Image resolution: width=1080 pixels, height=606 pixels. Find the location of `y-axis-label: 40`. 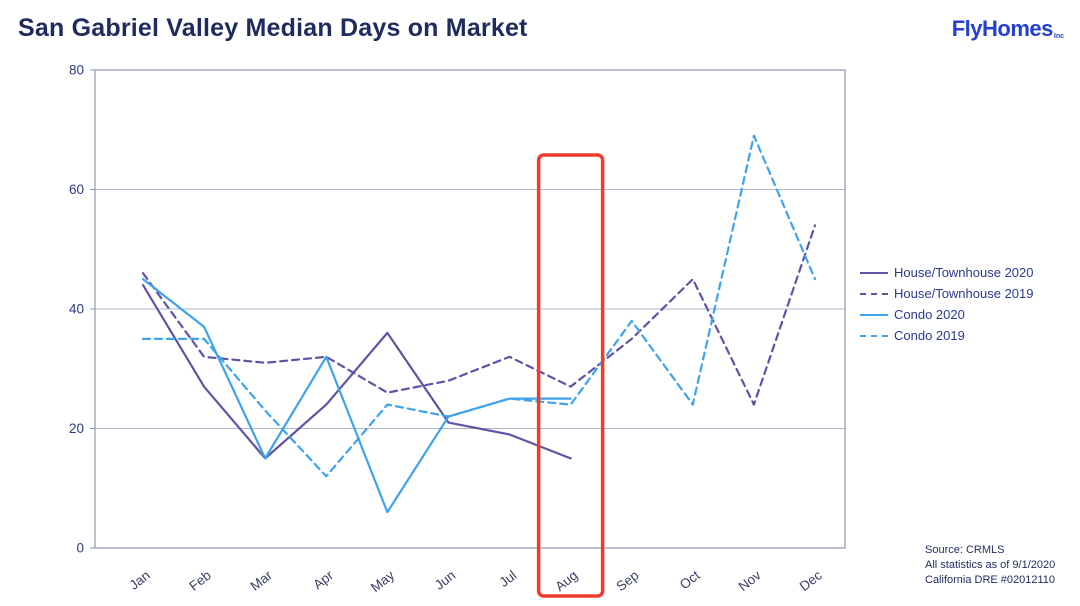

y-axis-label: 40 is located at coordinates (76, 309).